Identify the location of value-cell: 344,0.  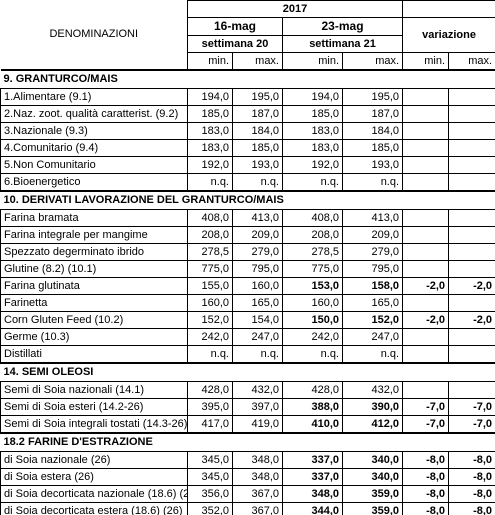
(312, 508).